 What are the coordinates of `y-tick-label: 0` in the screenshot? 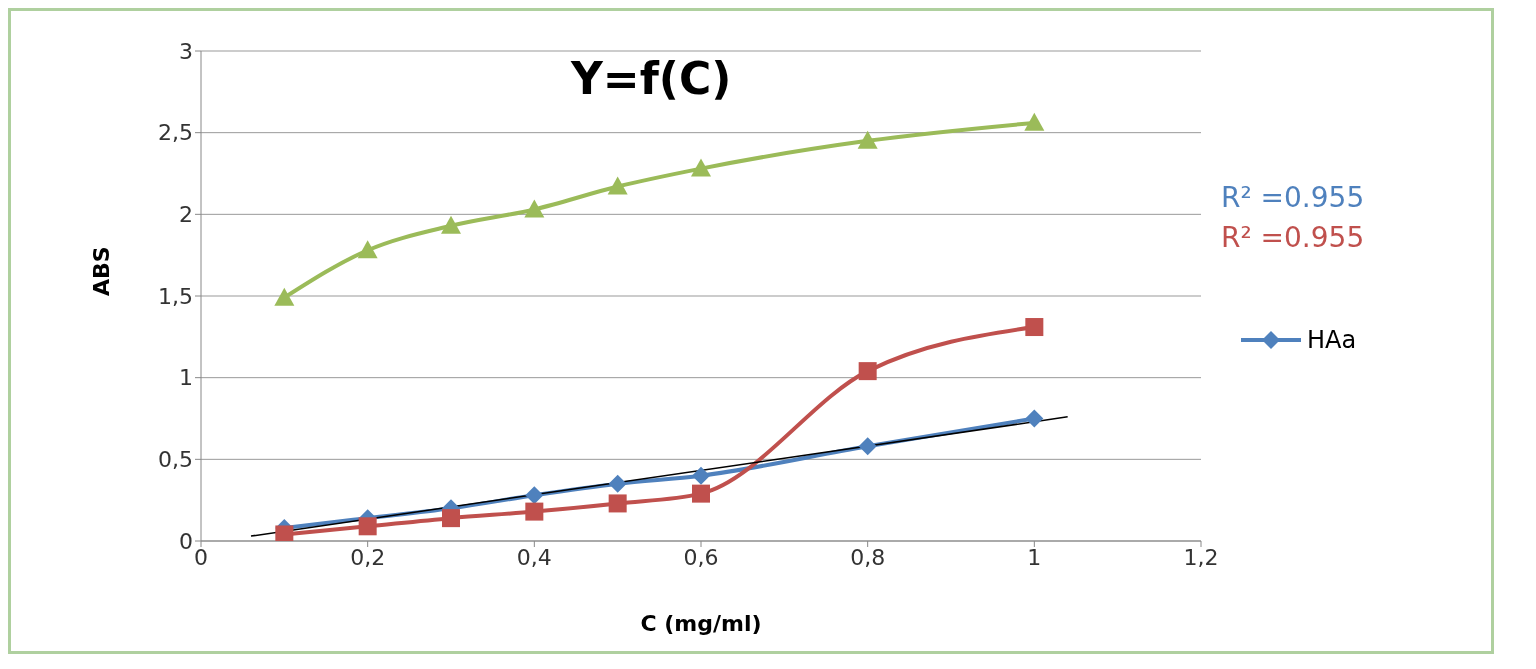 It's located at (186, 541).